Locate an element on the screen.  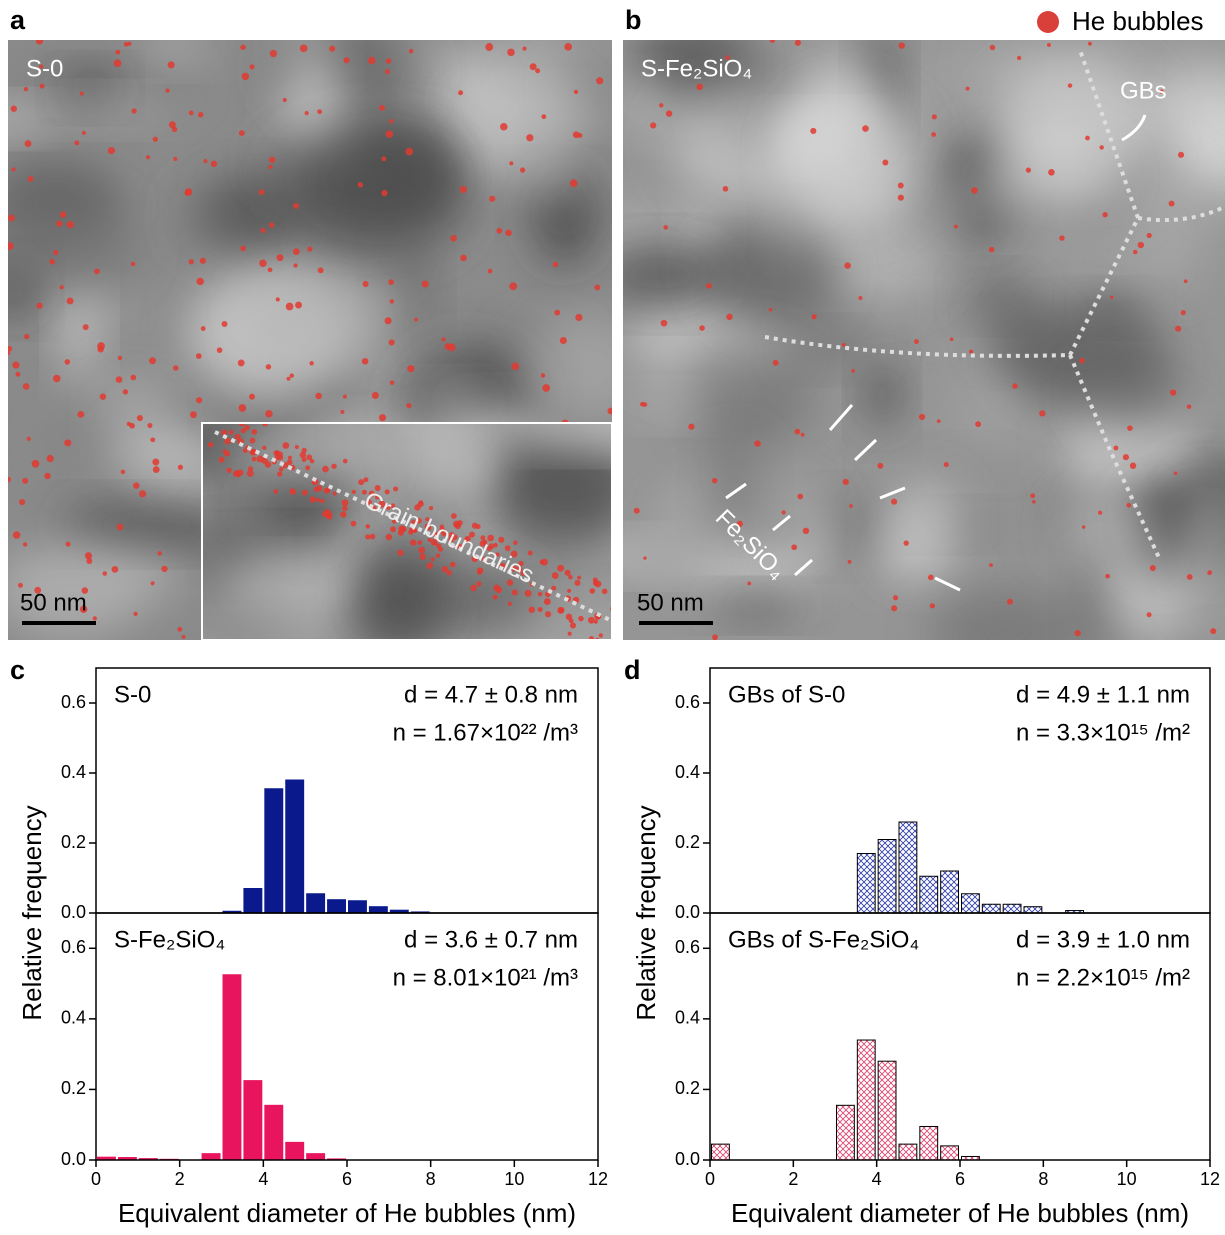
x-tick-label: 10 is located at coordinates (1127, 1179).